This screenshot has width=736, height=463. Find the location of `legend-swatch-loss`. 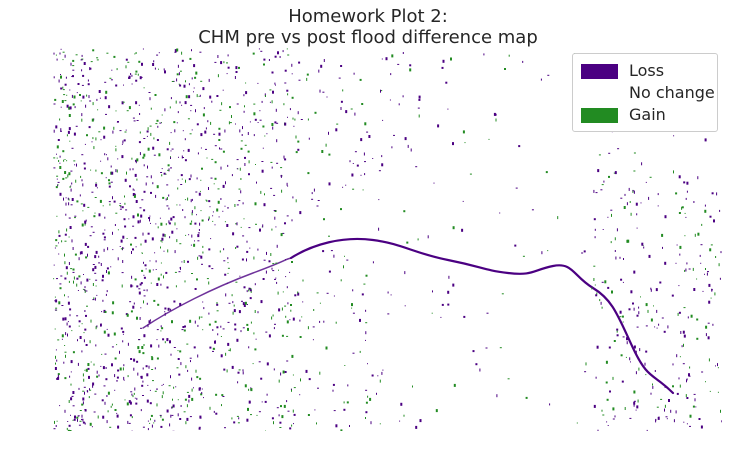

legend-swatch-loss is located at coordinates (599, 71).